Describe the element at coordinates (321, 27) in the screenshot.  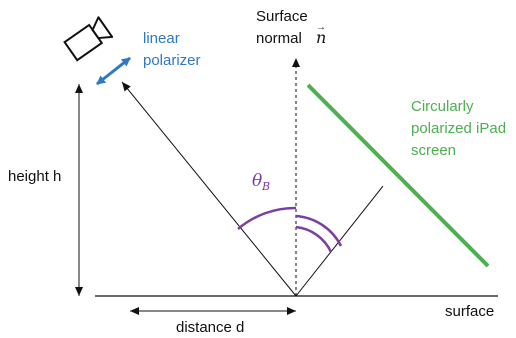
I see `normal-vector-arrow: →` at that location.